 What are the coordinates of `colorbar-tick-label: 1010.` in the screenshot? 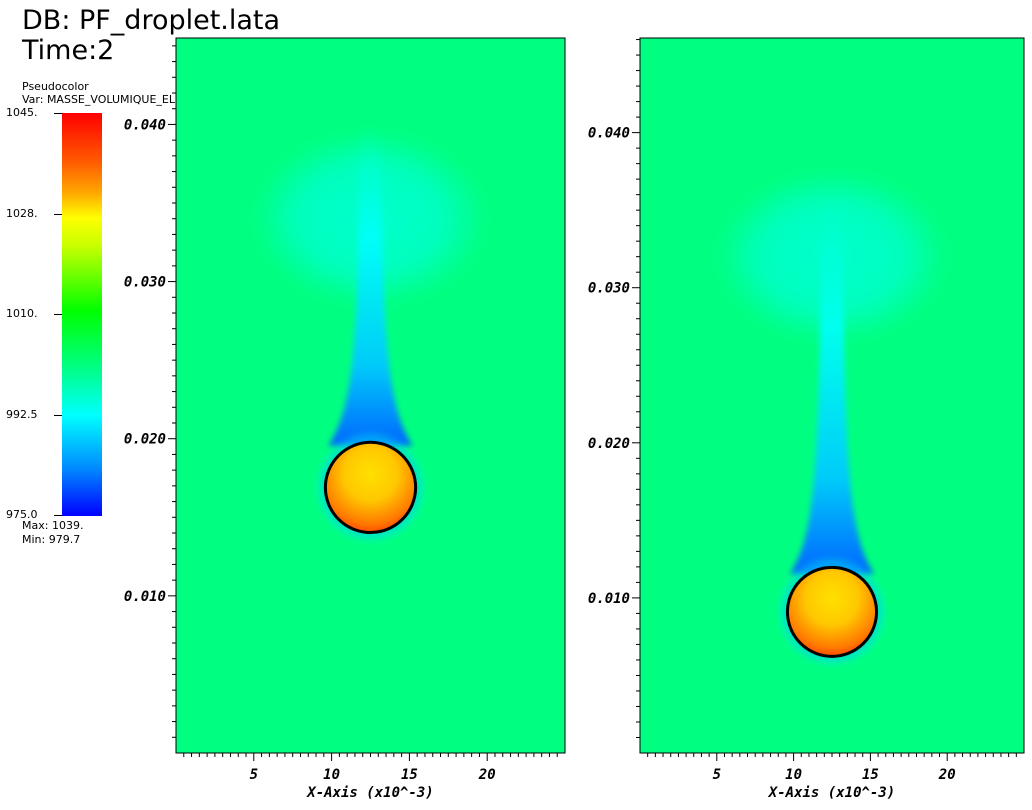 It's located at (22, 313).